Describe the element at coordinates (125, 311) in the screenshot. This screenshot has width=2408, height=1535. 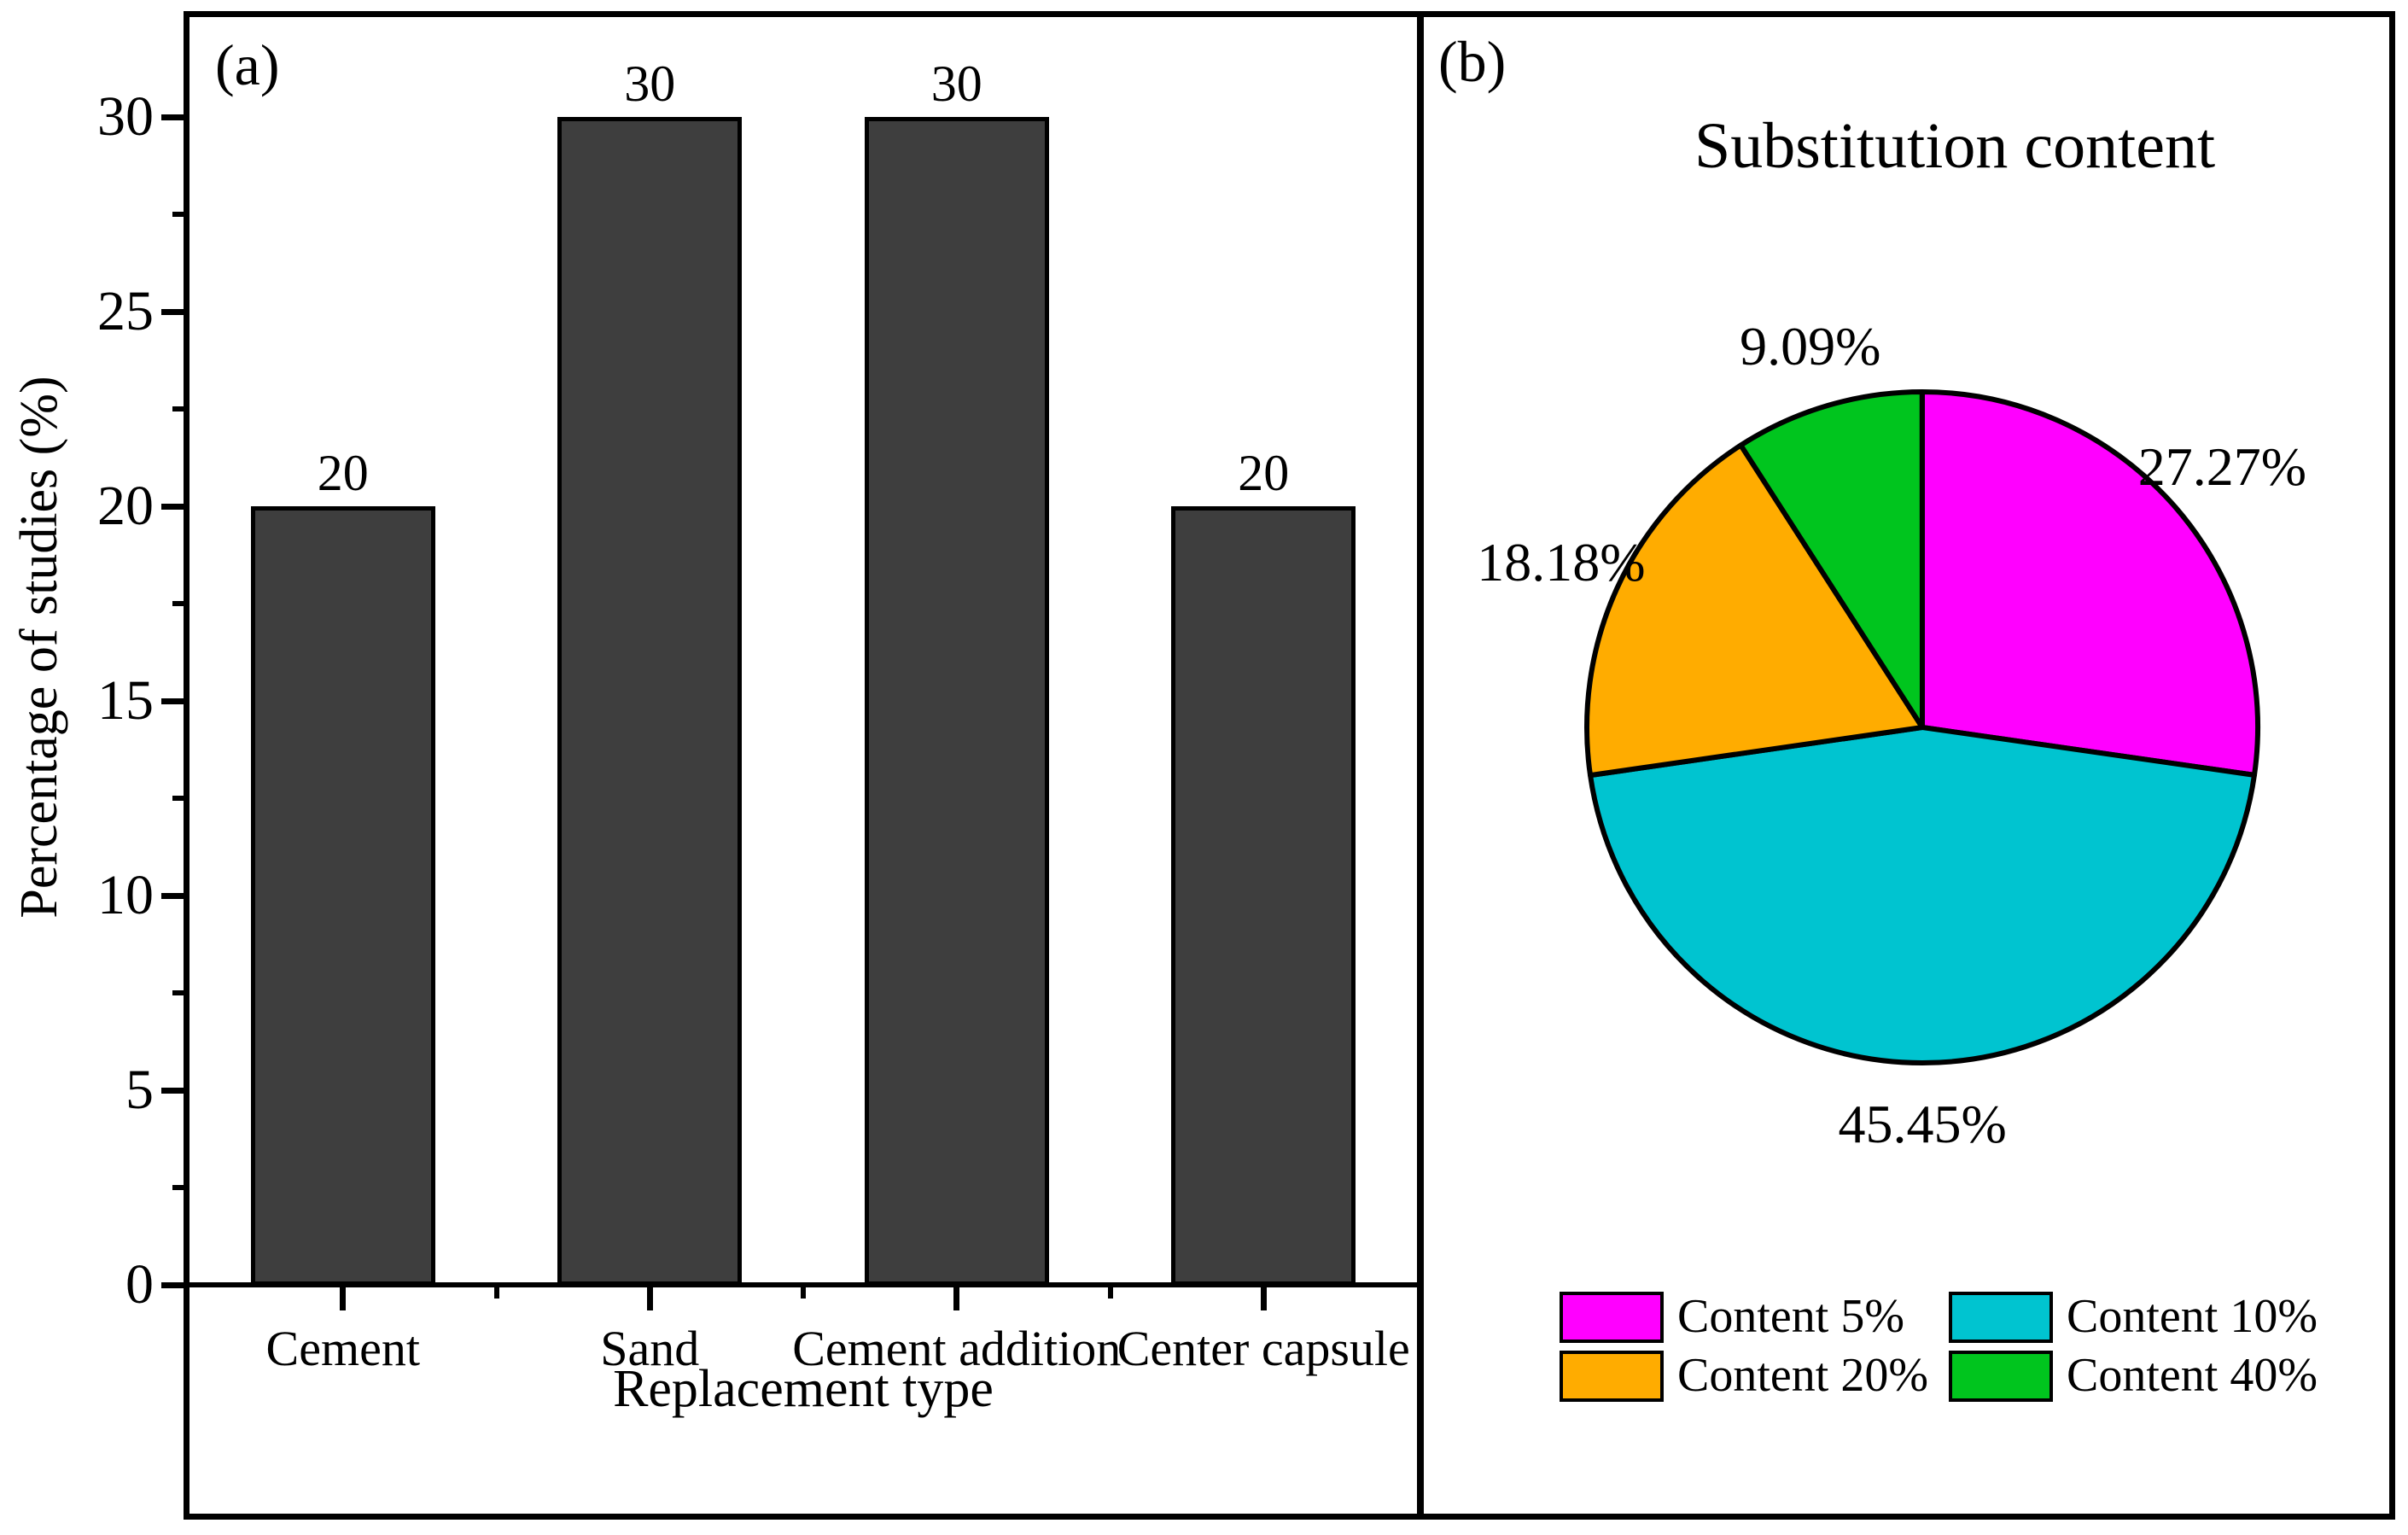
I see `y-tick-label: 25` at that location.